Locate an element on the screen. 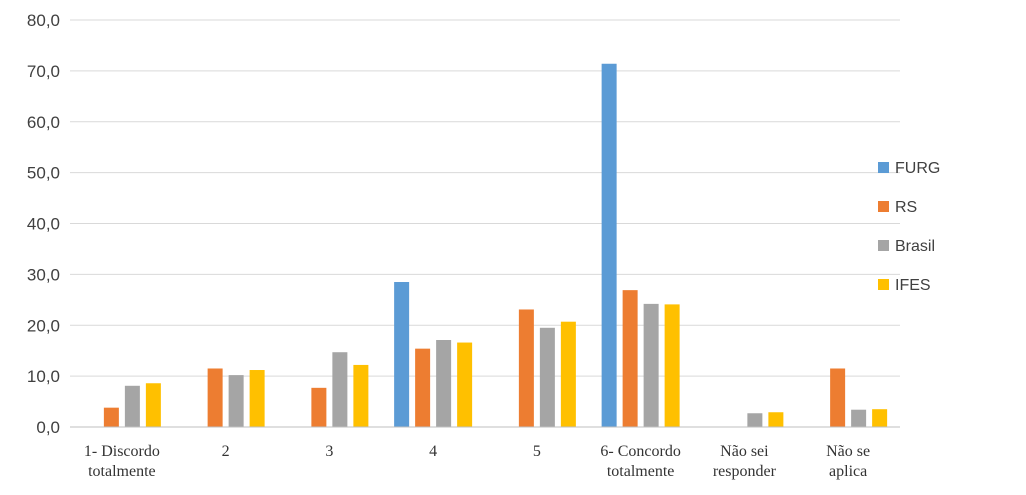  y-tick-label: 20,0 is located at coordinates (43, 325).